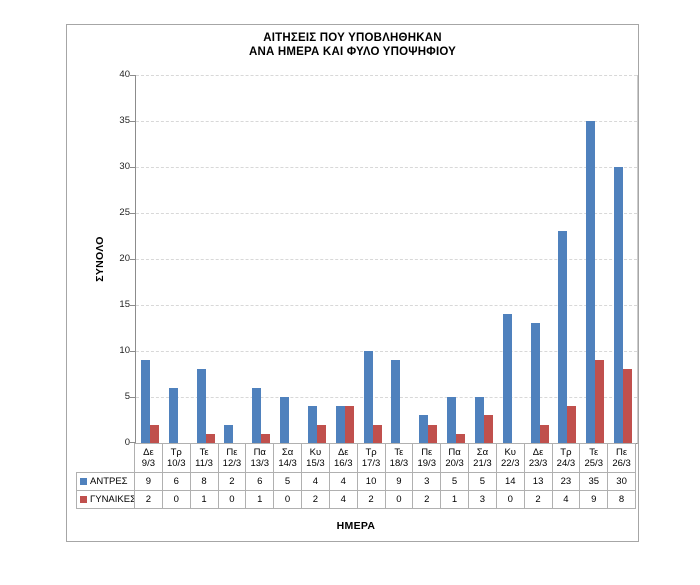  What do you see at coordinates (124, 74) in the screenshot?
I see `y-tick-label-40: 40` at bounding box center [124, 74].